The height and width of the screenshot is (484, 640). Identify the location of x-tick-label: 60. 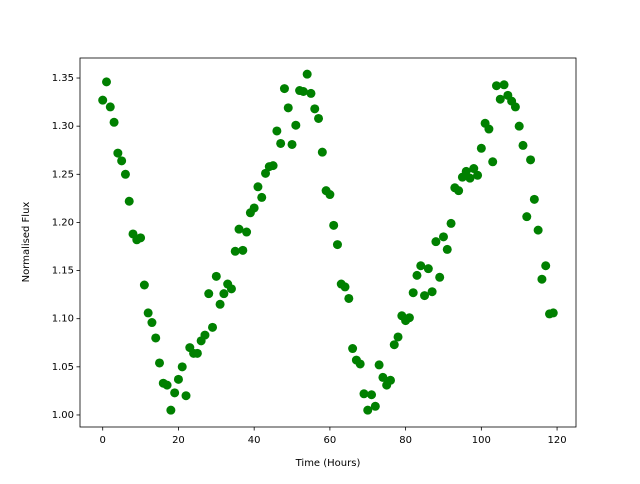
(330, 440).